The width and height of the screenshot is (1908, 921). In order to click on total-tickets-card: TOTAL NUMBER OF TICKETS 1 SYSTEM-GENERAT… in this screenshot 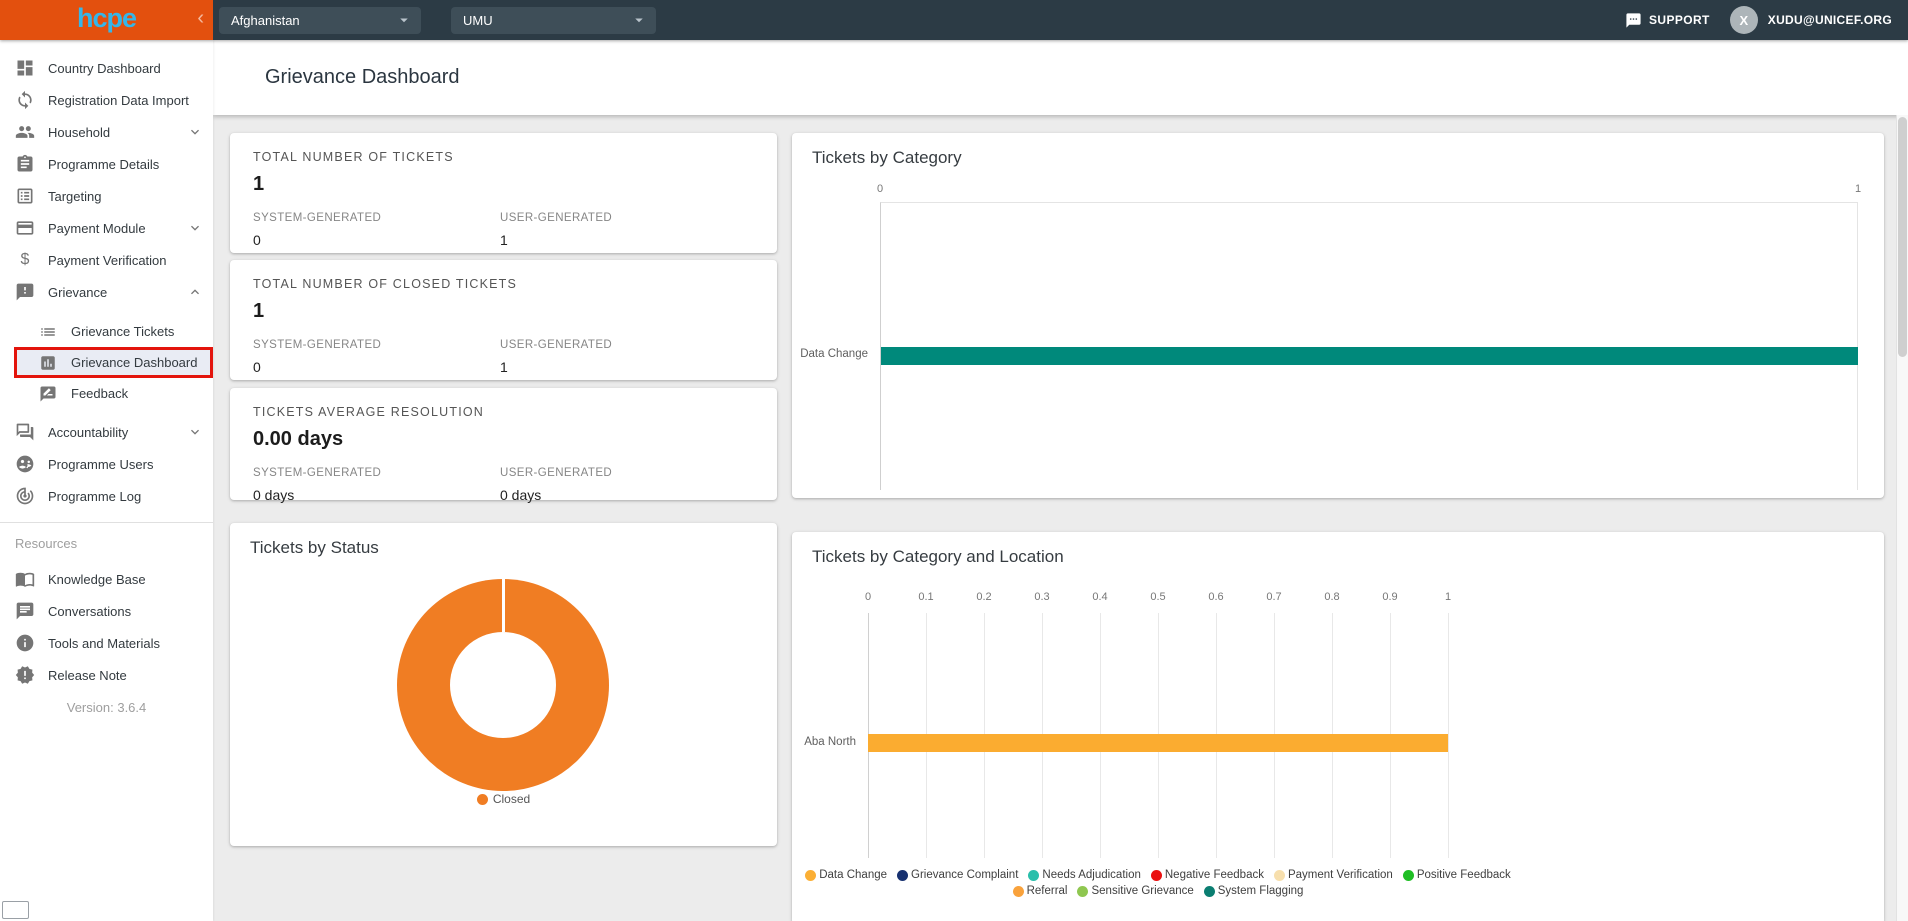, I will do `click(503, 193)`.